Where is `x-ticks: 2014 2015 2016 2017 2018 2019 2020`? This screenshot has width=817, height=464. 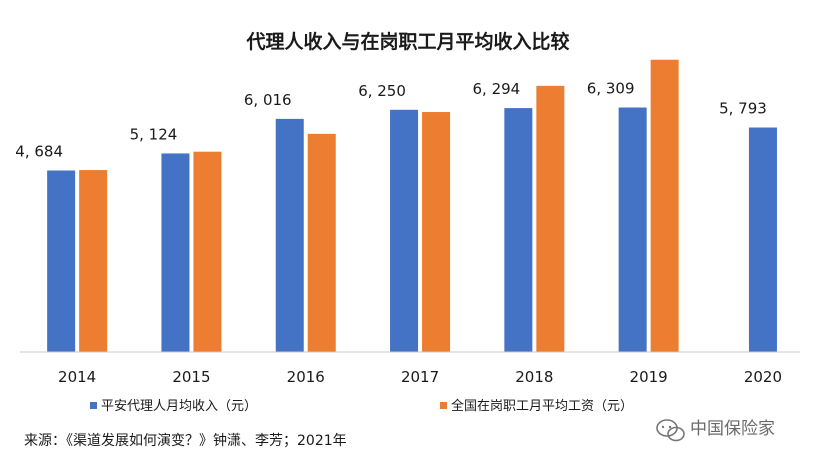 x-ticks: 2014 2015 2016 2017 2018 2019 2020 is located at coordinates (420, 377).